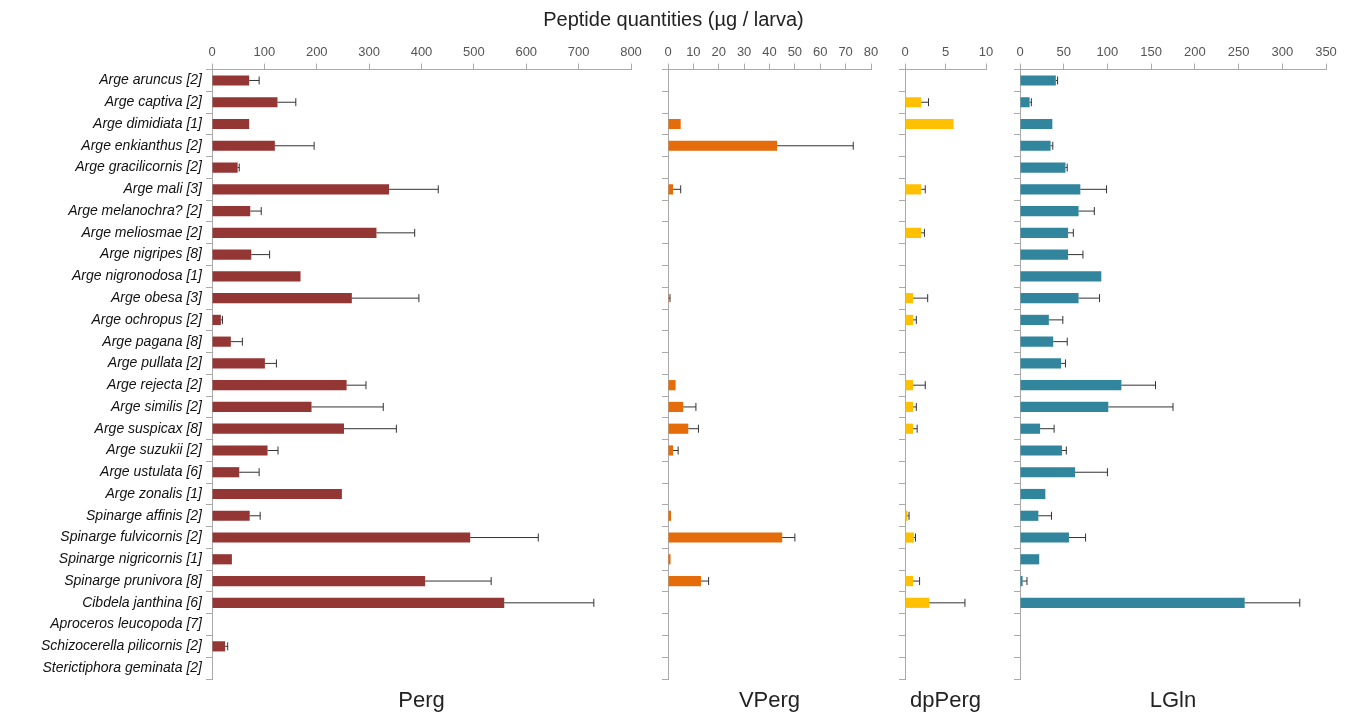 The width and height of the screenshot is (1347, 713). Describe the element at coordinates (126, 623) in the screenshot. I see `y-tick-label: Aproceros leucopoda [7]` at that location.